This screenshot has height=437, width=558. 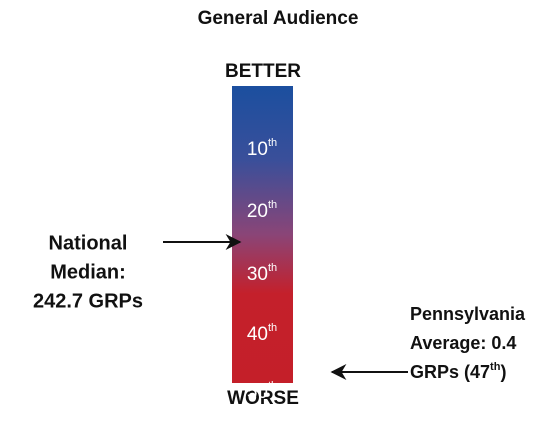 I want to click on scale-bottom: WORSE, so click(x=263, y=398).